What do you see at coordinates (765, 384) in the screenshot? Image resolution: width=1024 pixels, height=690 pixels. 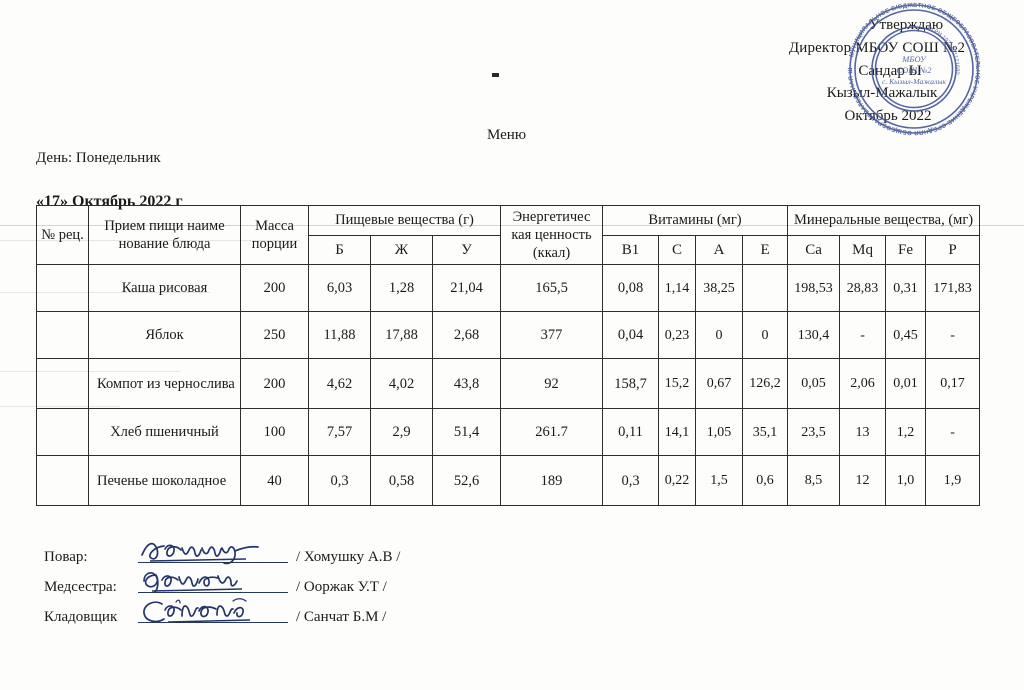 I see `cell-vitamin-e: 126,2` at bounding box center [765, 384].